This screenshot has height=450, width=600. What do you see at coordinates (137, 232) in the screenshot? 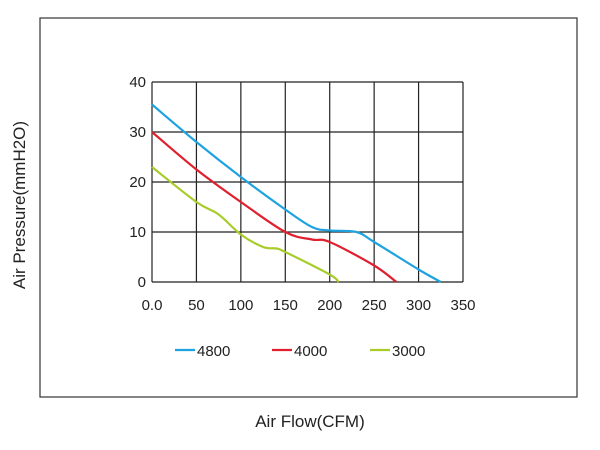
I see `y-tick-label: 10` at bounding box center [137, 232].